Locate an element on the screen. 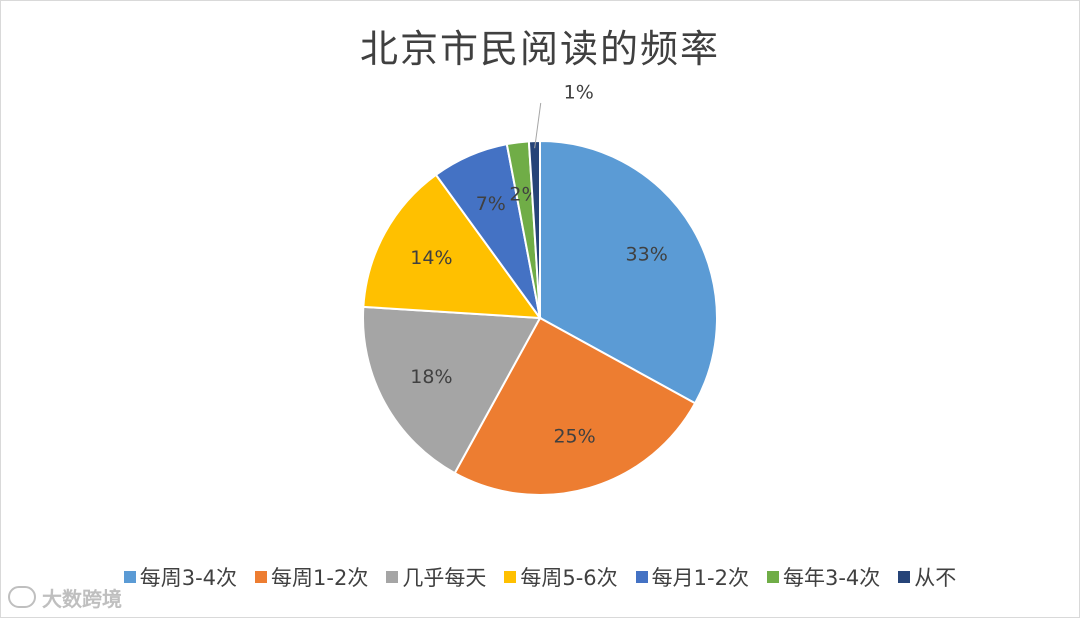 The width and height of the screenshot is (1080, 618). watermark-text: 大数跨境 is located at coordinates (82, 598).